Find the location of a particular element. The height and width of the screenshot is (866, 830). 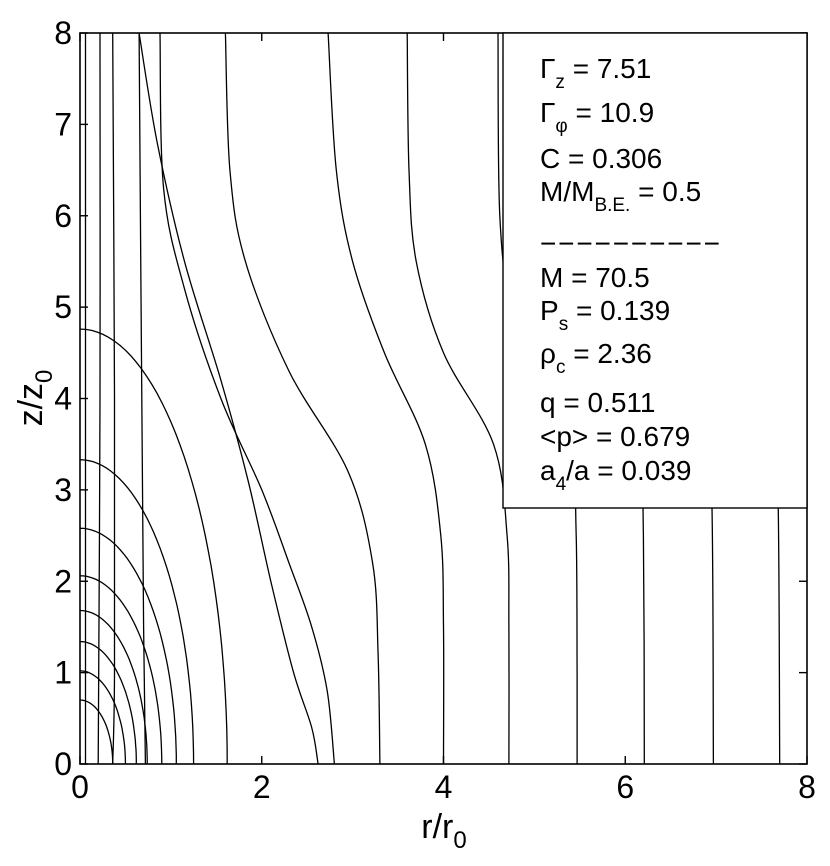

y-tick-label: 0 is located at coordinates (63, 764).